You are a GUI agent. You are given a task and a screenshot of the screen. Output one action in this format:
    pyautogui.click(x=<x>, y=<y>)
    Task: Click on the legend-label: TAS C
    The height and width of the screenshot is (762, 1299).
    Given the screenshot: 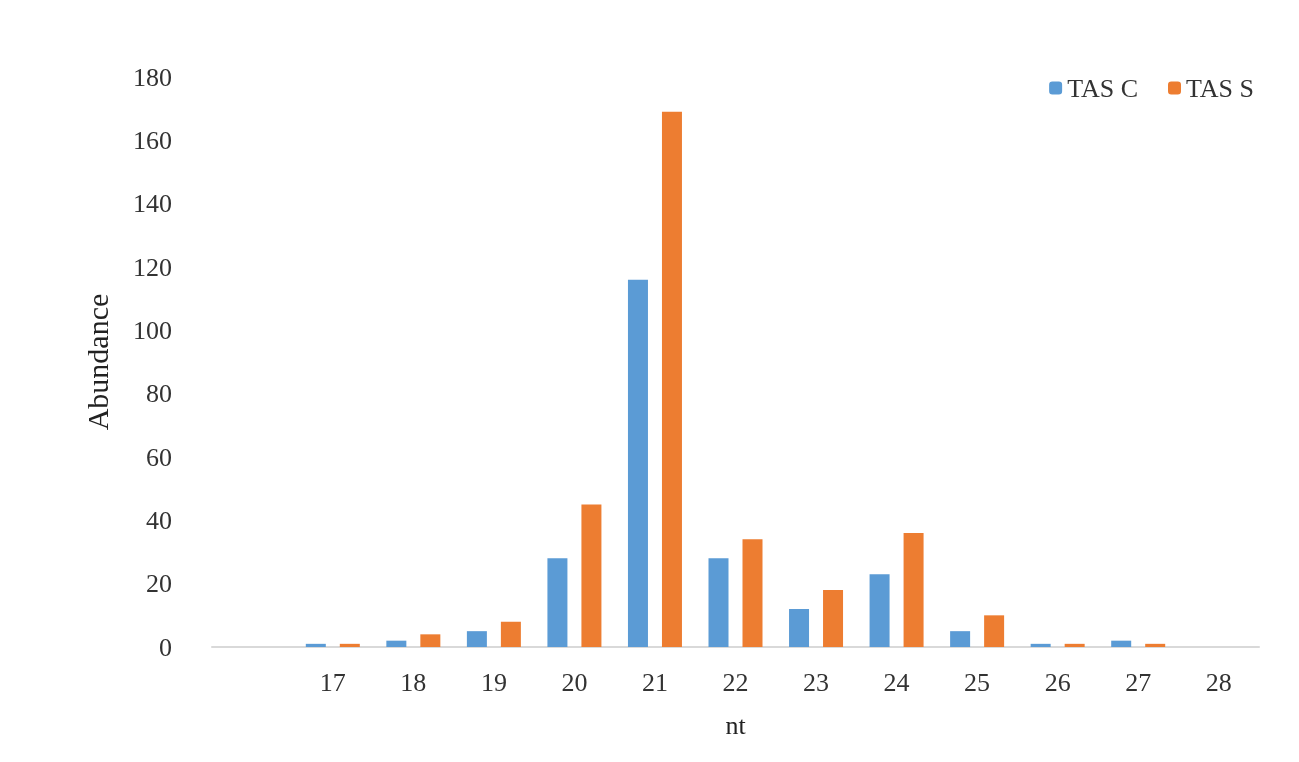 What is the action you would take?
    pyautogui.click(x=1103, y=88)
    